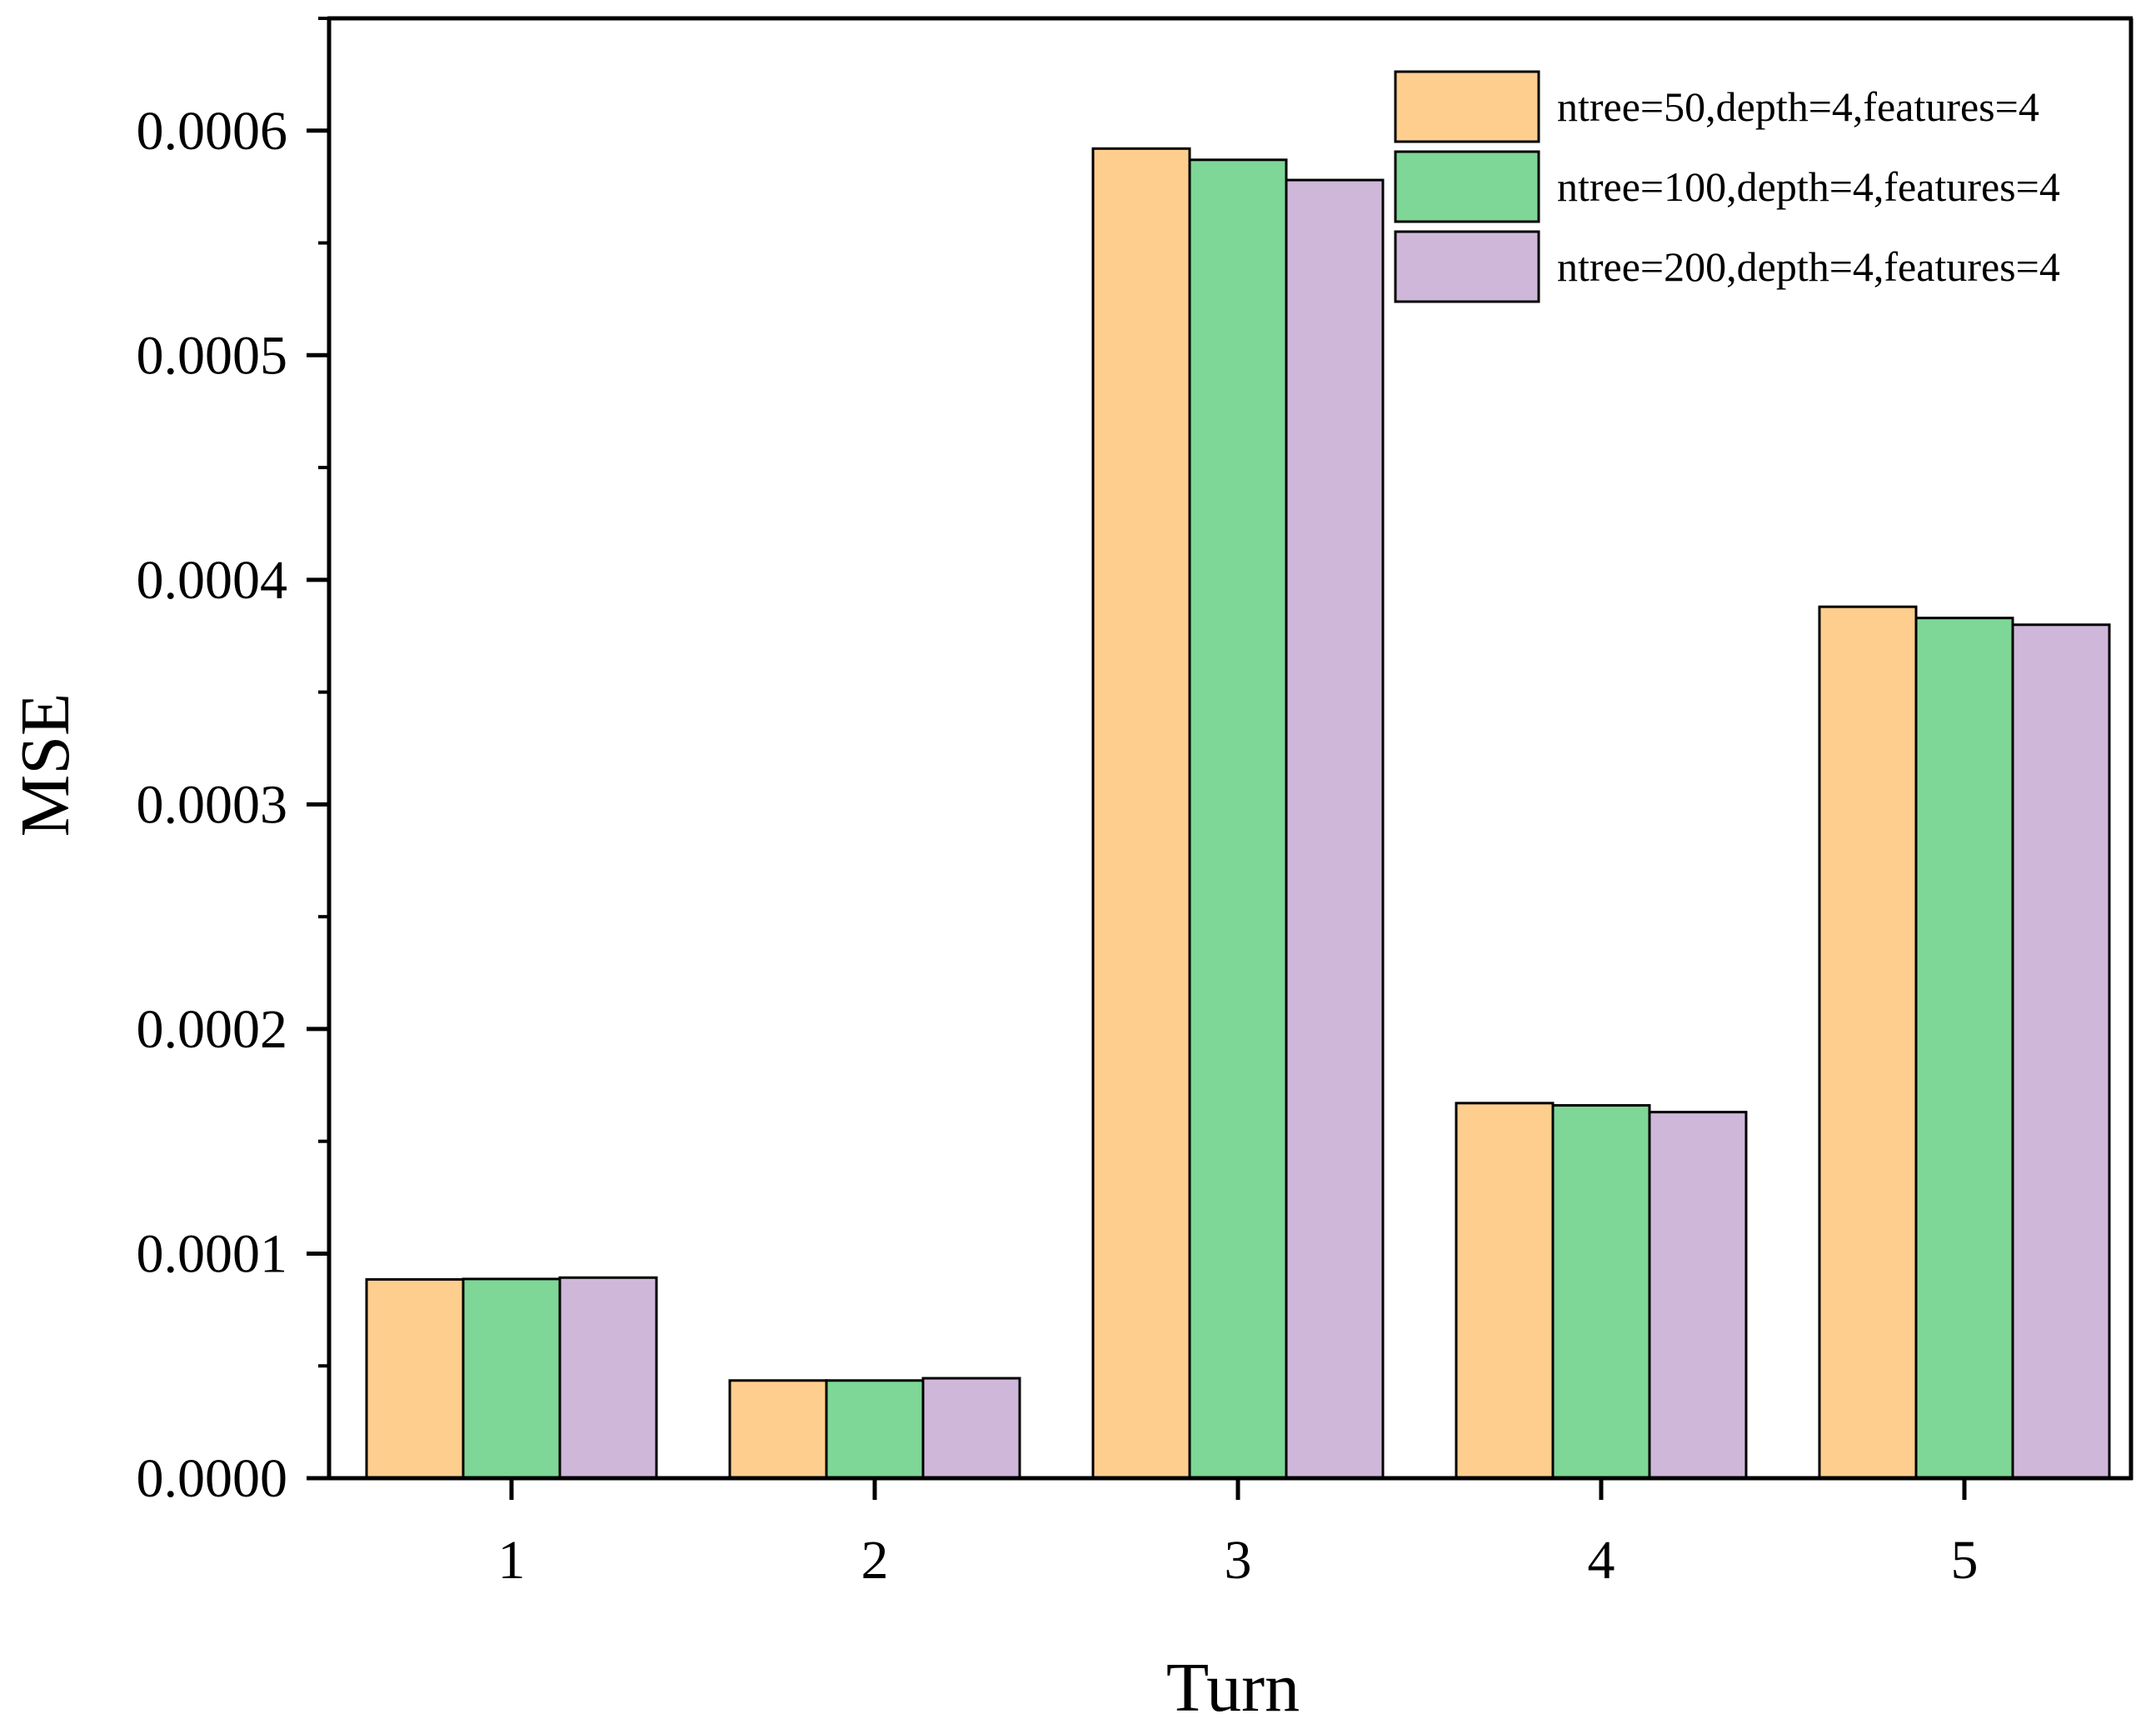 The height and width of the screenshot is (1724, 2156). I want to click on y-tick-label: 0.0000, so click(212, 1478).